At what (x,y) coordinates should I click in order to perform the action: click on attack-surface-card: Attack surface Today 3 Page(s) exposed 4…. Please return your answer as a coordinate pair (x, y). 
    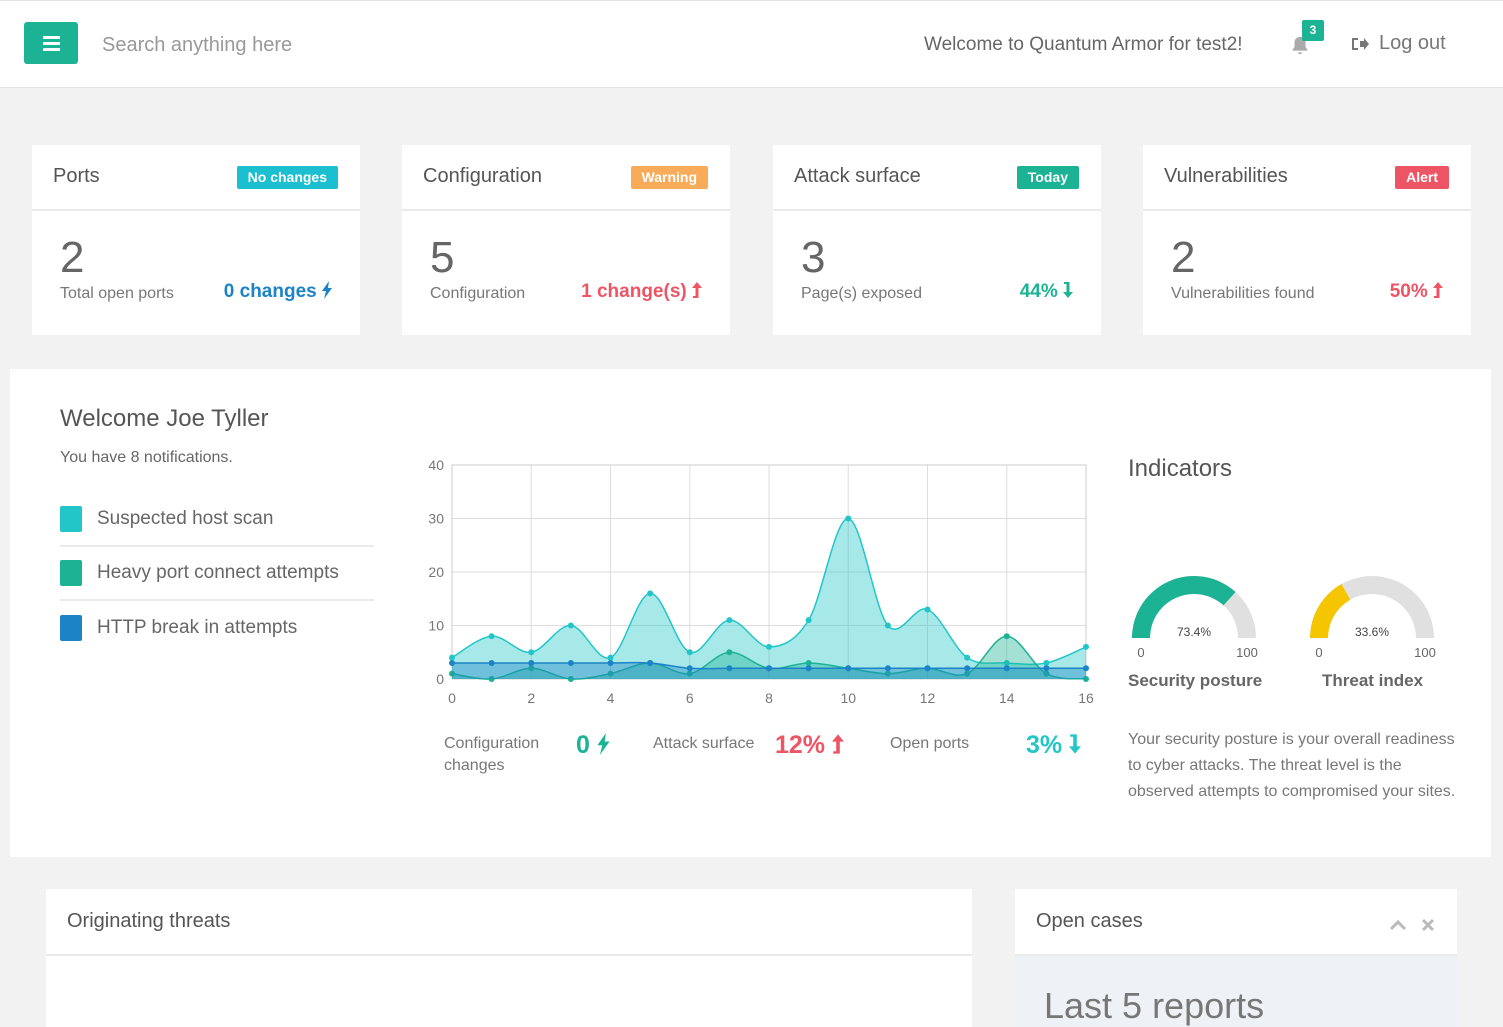
    Looking at the image, I should click on (937, 240).